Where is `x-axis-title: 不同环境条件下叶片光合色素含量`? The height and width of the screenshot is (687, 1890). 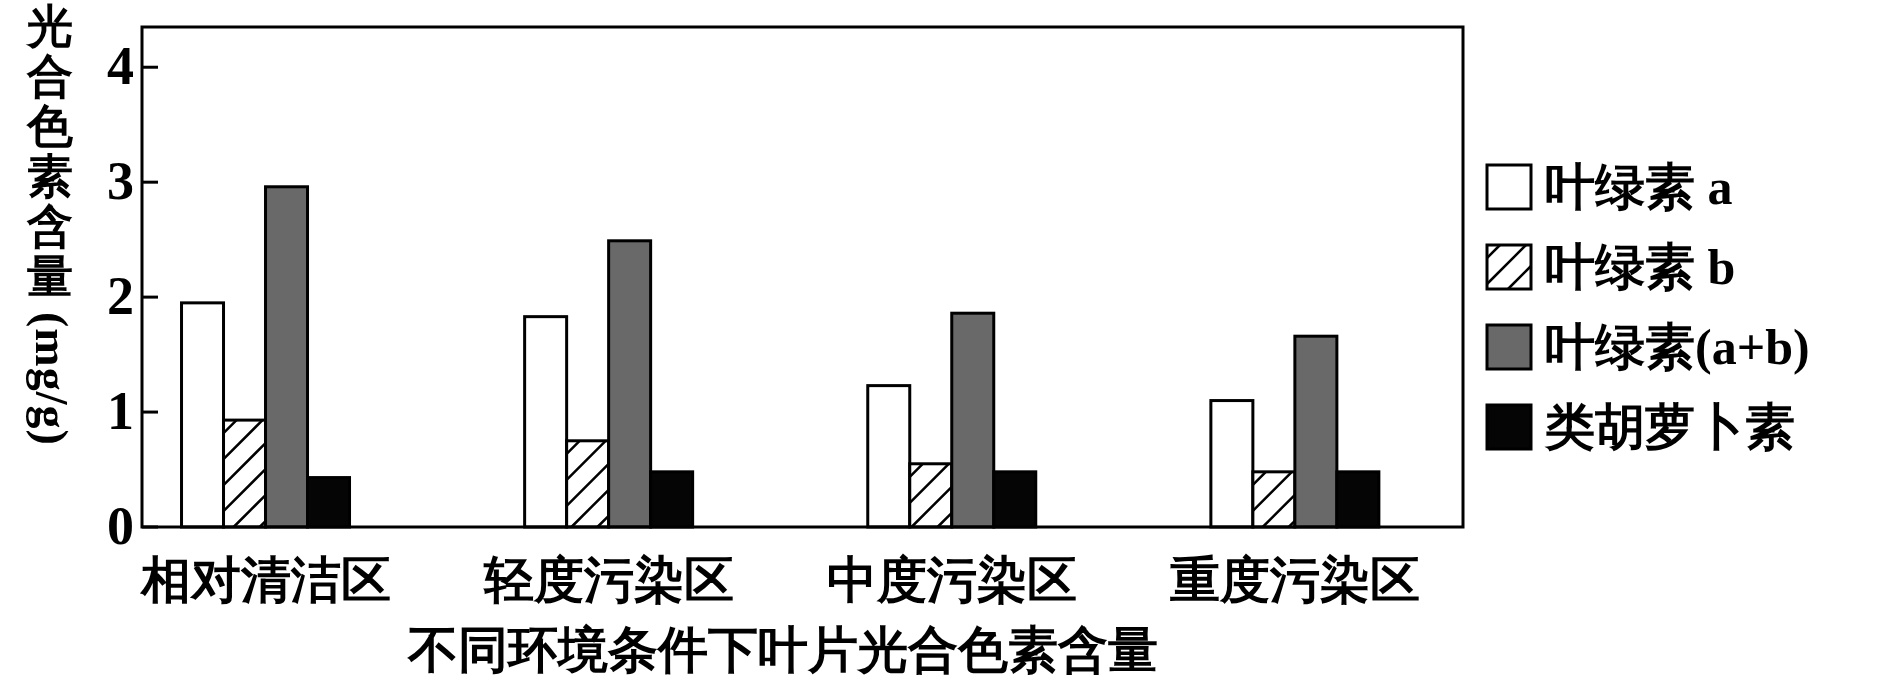
x-axis-title: 不同环境条件下叶片光合色素含量 is located at coordinates (782, 650).